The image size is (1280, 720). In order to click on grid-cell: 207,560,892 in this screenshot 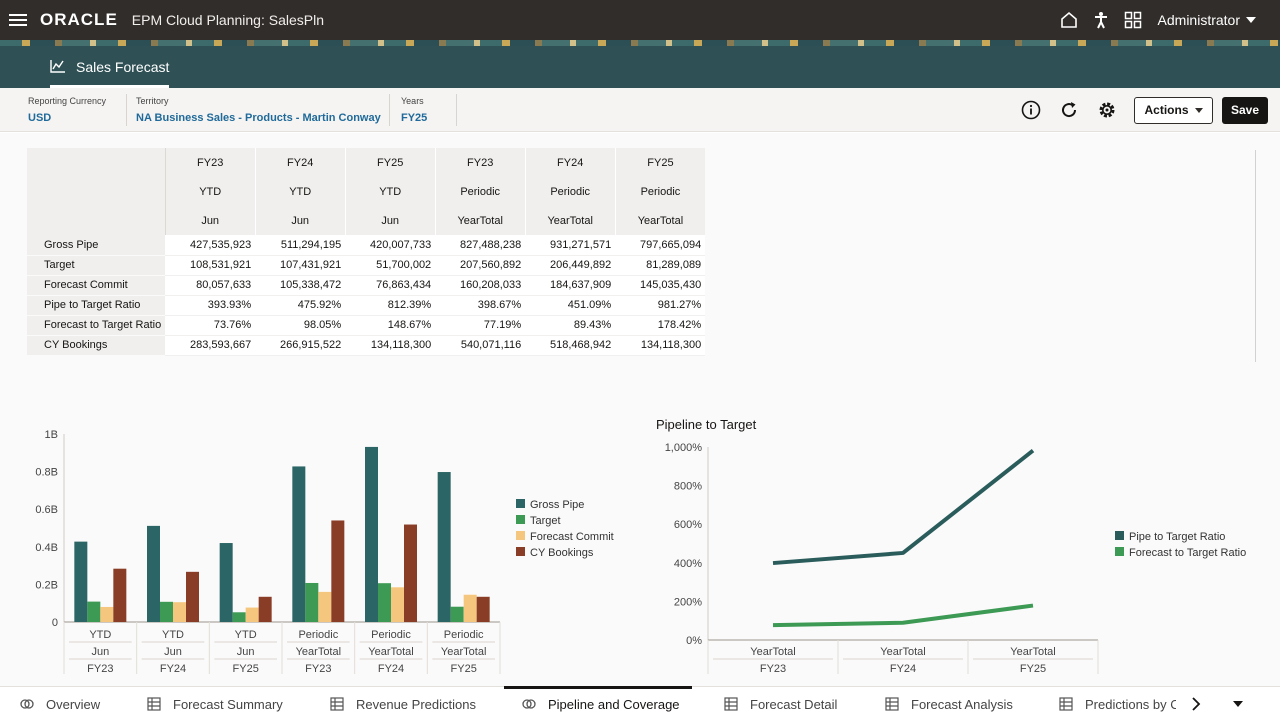, I will do `click(480, 265)`.